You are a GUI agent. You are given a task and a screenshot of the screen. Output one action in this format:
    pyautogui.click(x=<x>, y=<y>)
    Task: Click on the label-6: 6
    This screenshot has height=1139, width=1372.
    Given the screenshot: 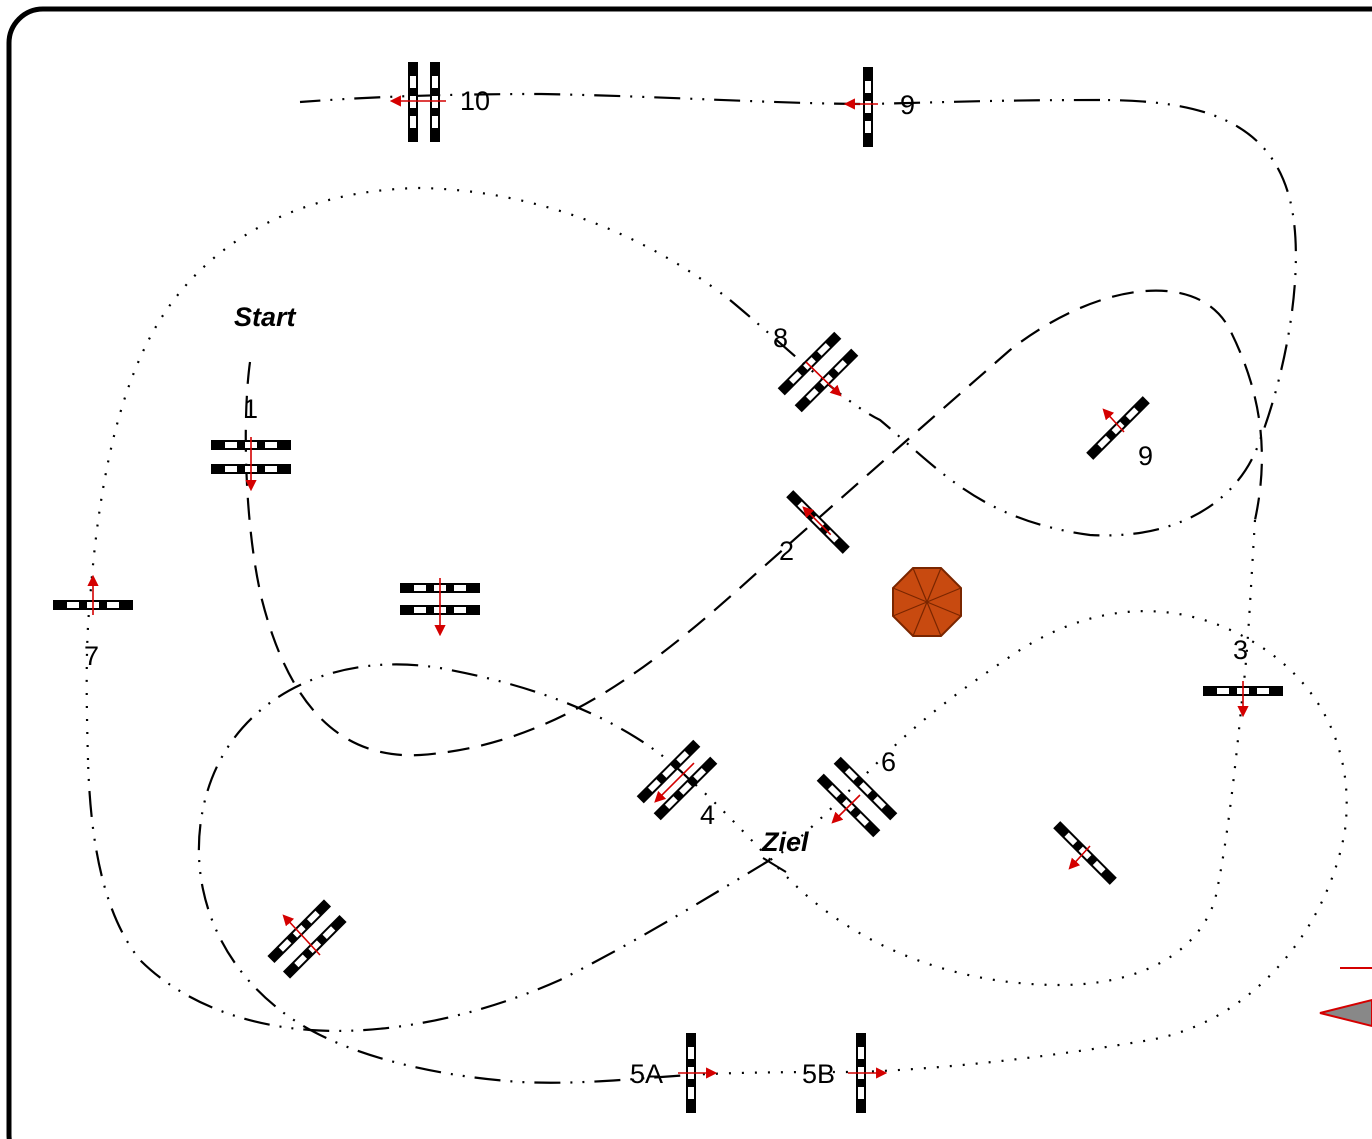 What is the action you would take?
    pyautogui.click(x=888, y=762)
    